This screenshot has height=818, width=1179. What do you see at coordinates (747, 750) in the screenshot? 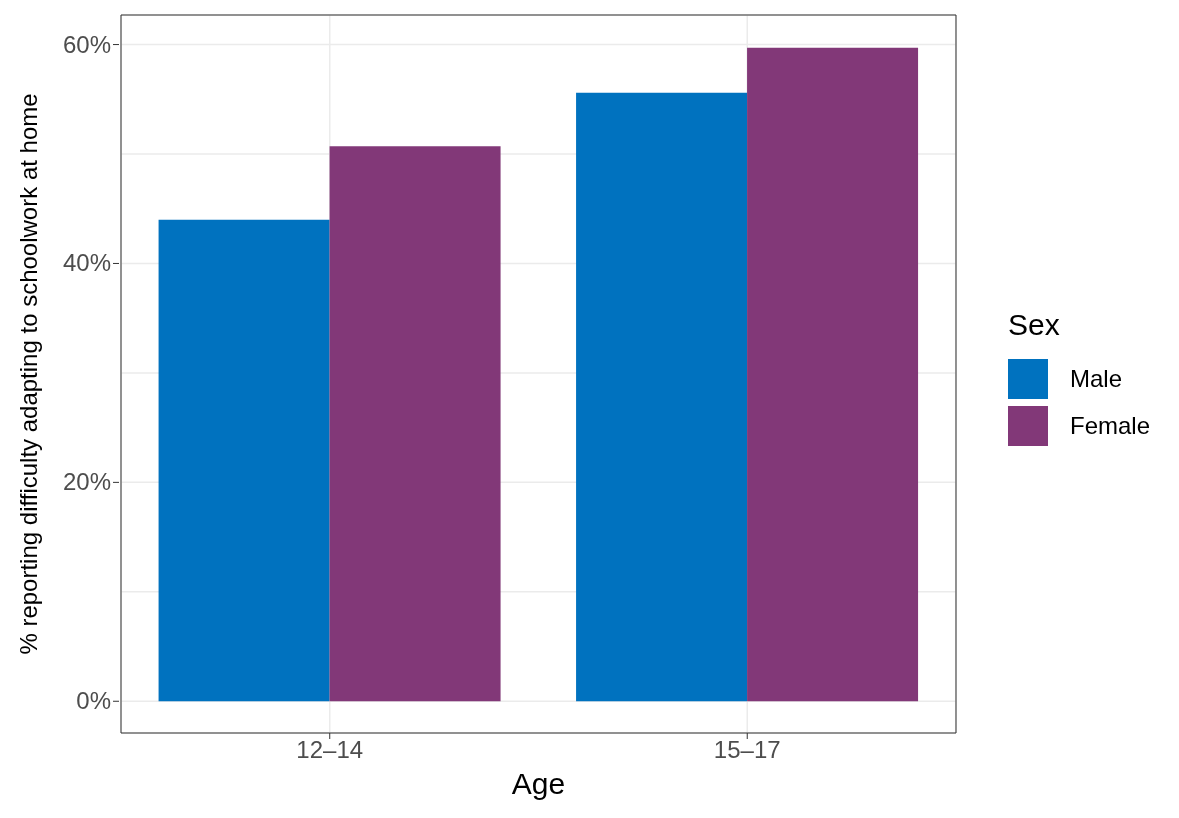
I see `x-tick-label: 15–17` at bounding box center [747, 750].